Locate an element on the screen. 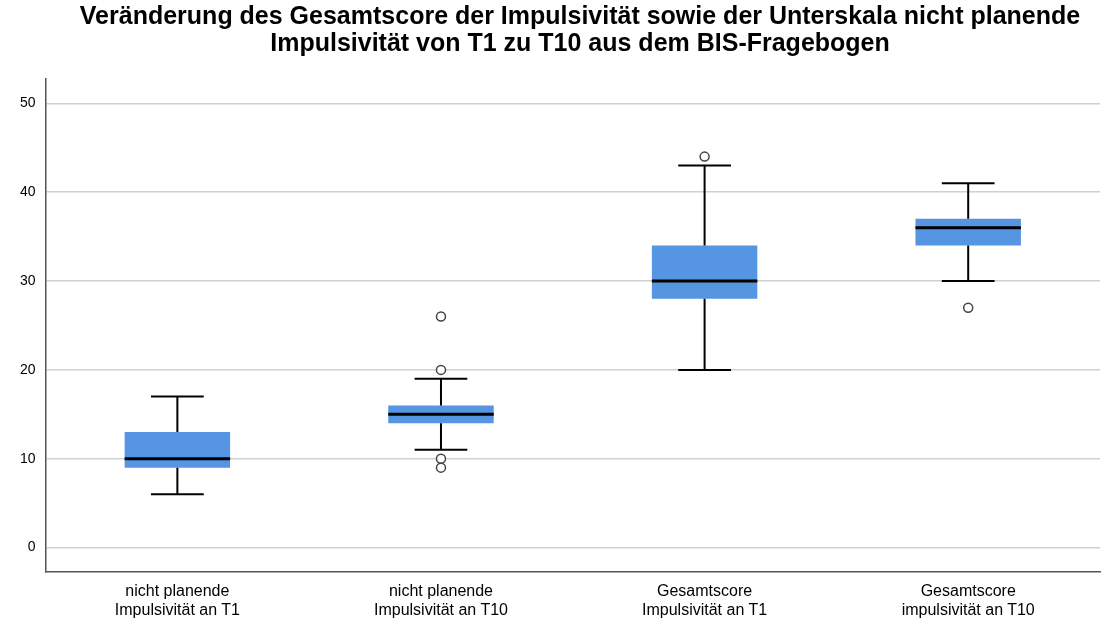 This screenshot has width=1110, height=633. y-tick-label: 40 is located at coordinates (27, 191).